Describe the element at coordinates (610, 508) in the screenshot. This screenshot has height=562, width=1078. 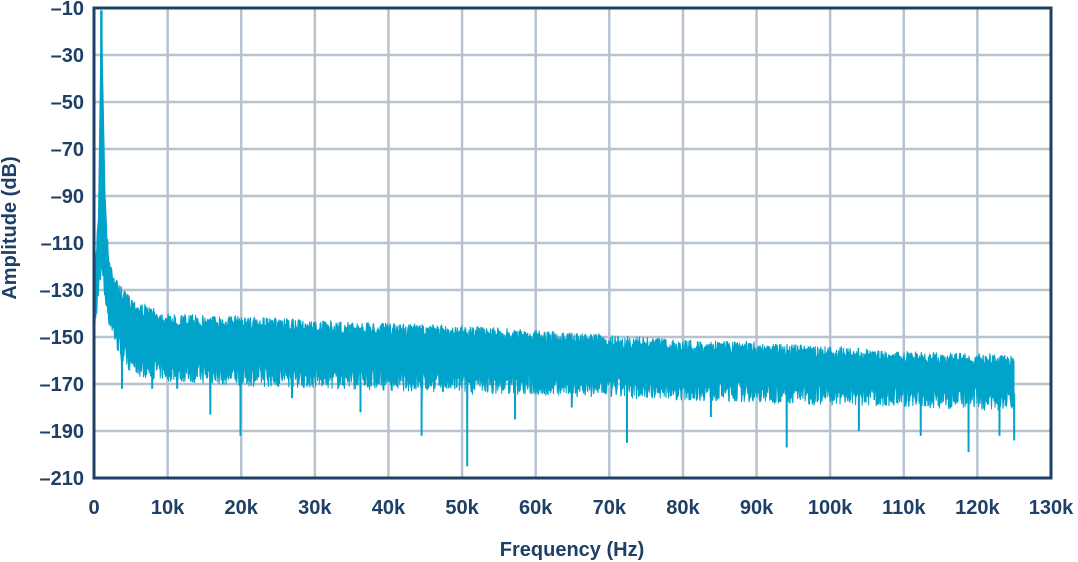
I see `x-tick-label: 70k` at that location.